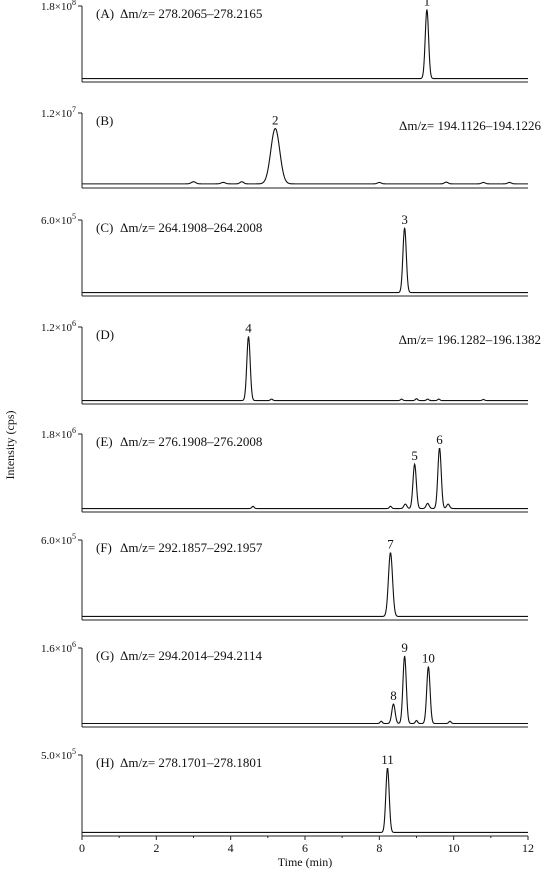 Image resolution: width=550 pixels, height=878 pixels. I want to click on panel-ymax-label: 1.2×10⁷, so click(58, 112).